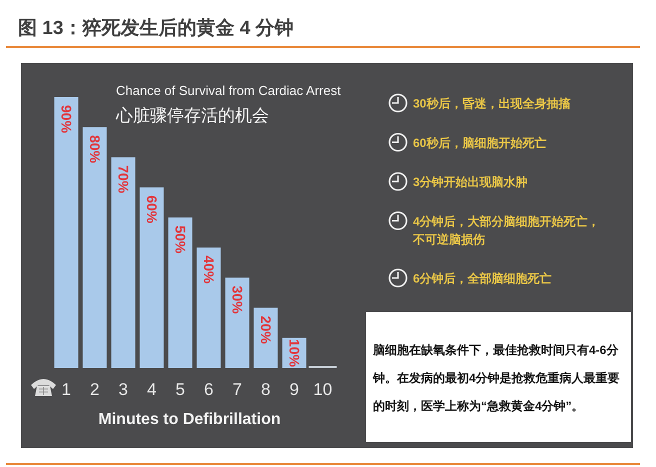 This screenshot has width=656, height=467. What do you see at coordinates (180, 239) in the screenshot?
I see `data-label: 50%` at bounding box center [180, 239].